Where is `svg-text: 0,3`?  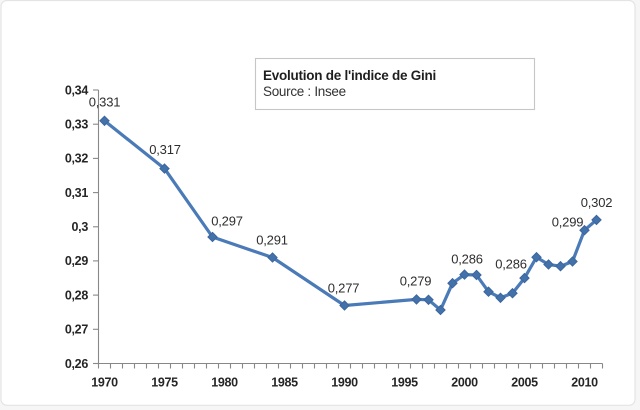 svg-text: 0,3 is located at coordinates (80, 227).